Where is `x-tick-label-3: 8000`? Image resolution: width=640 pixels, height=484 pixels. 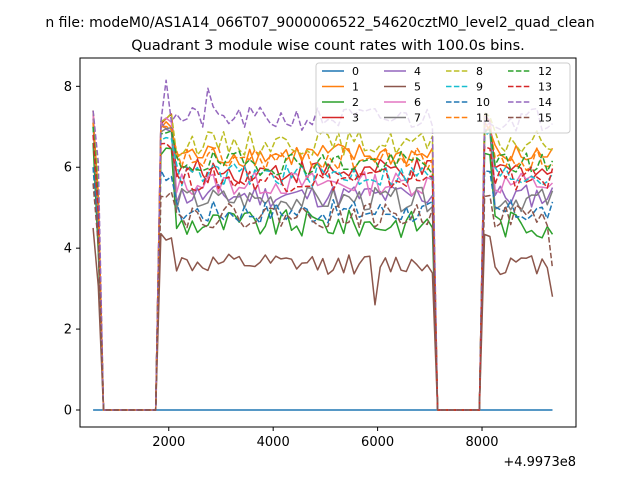
x-tick-label-3: 8000 is located at coordinates (481, 442).